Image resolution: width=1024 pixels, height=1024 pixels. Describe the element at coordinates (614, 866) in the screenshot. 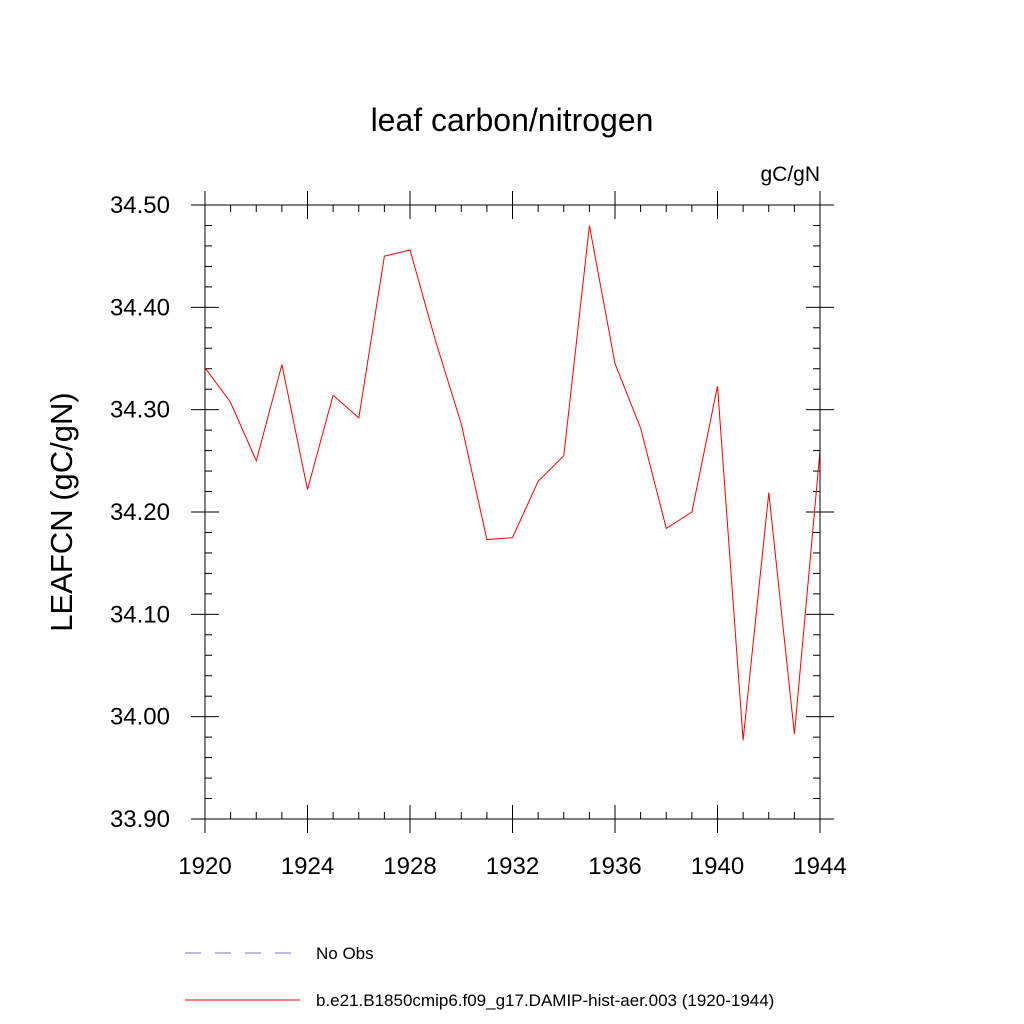

I see `x-tick-label: 1936` at that location.